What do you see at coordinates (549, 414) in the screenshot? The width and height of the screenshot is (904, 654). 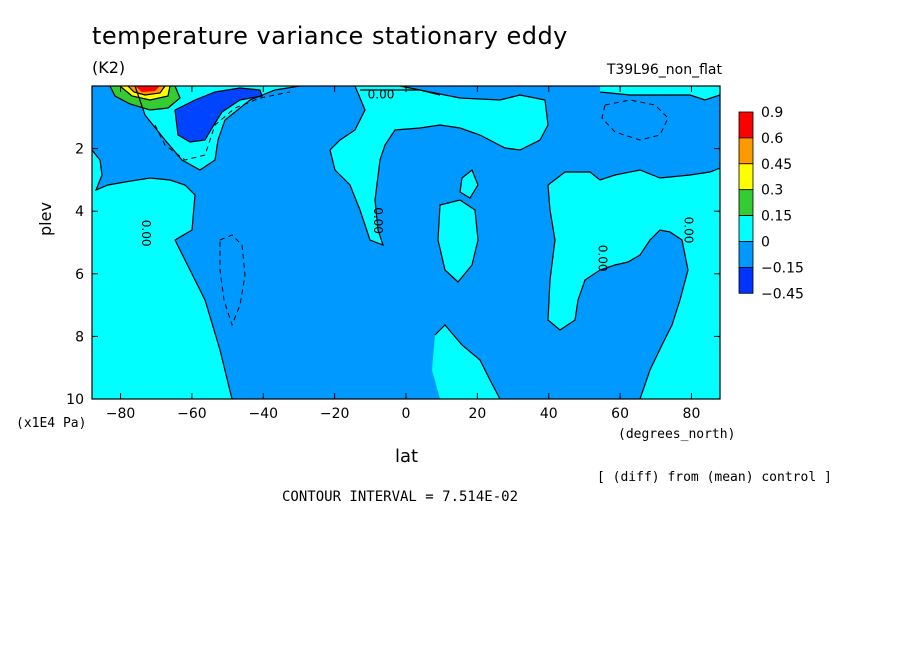 I see `x-tick-label: 40` at bounding box center [549, 414].